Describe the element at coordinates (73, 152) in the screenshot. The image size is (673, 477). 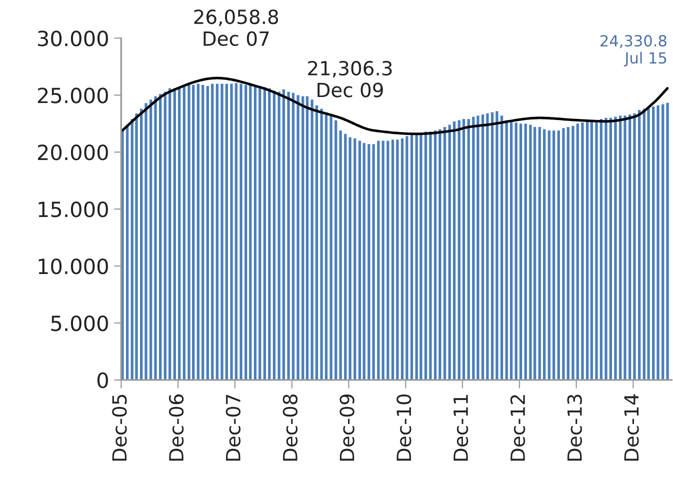
I see `y-tick-label: 20.000` at that location.